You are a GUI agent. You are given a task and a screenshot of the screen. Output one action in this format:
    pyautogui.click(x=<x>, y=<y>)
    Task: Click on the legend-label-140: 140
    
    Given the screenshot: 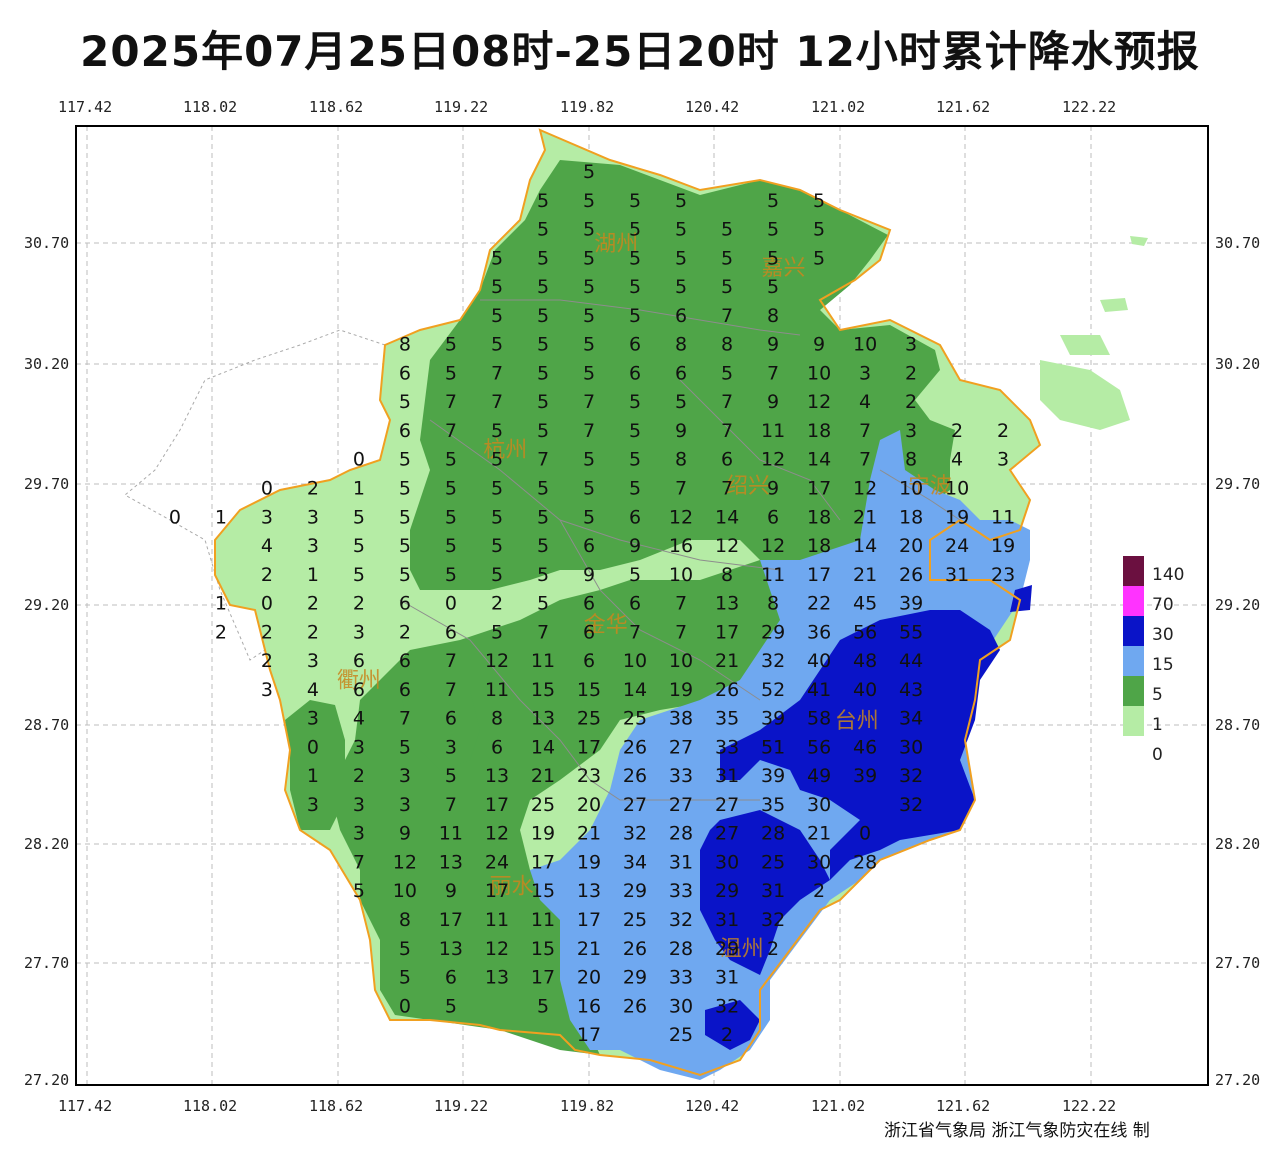 What is the action you would take?
    pyautogui.click(x=1168, y=575)
    